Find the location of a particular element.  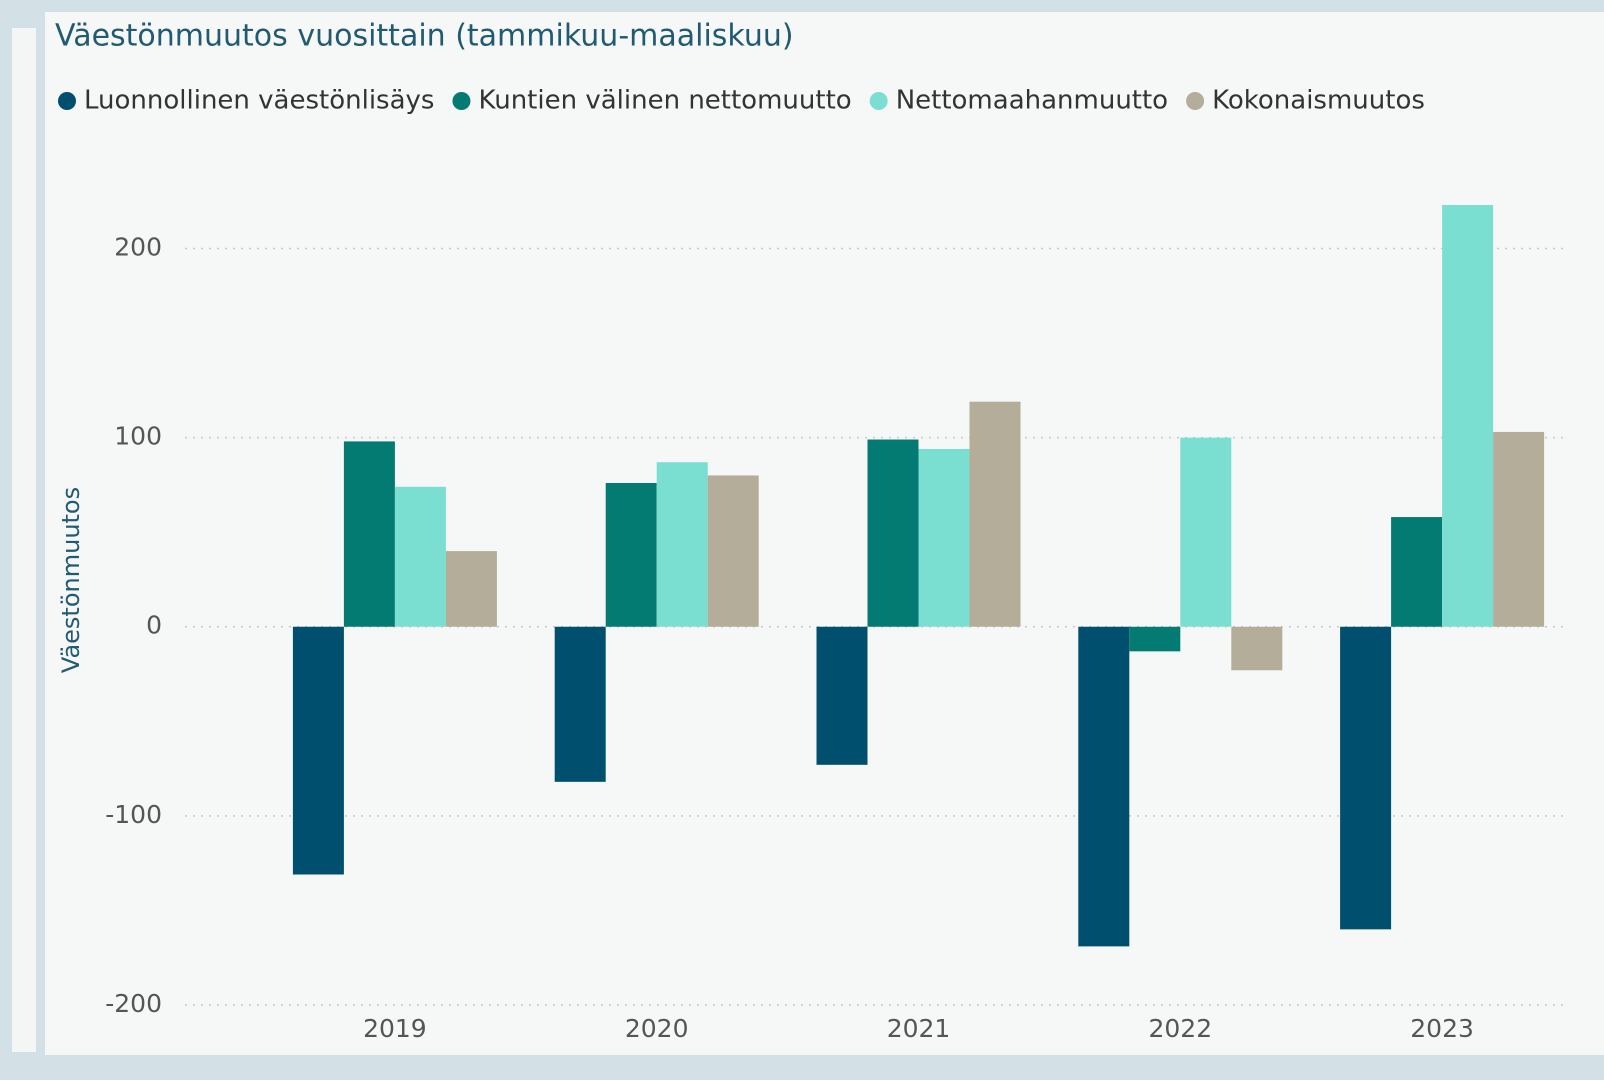

y-tick-label: -200 is located at coordinates (133, 1003).